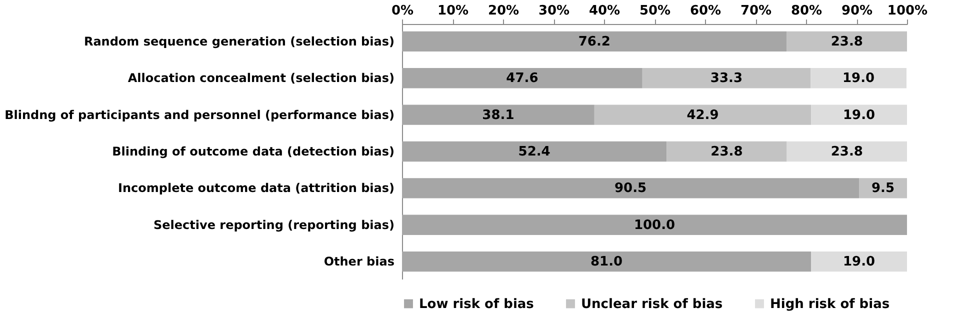 This screenshot has width=967, height=334. What do you see at coordinates (476, 304) in the screenshot?
I see `legend-label: Low risk of bias` at bounding box center [476, 304].